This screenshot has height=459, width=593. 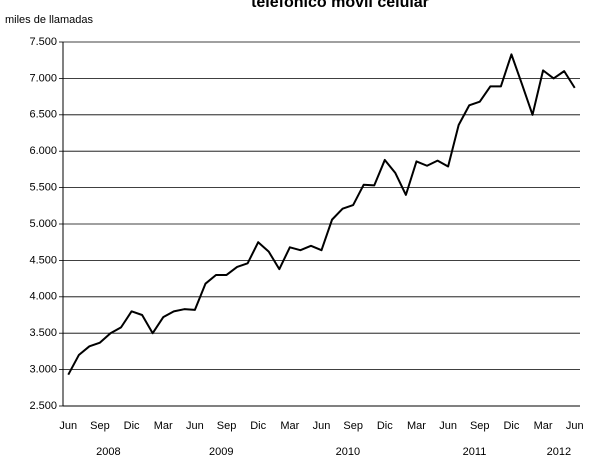 What do you see at coordinates (43, 370) in the screenshot?
I see `y-tick-label: 3.000` at bounding box center [43, 370].